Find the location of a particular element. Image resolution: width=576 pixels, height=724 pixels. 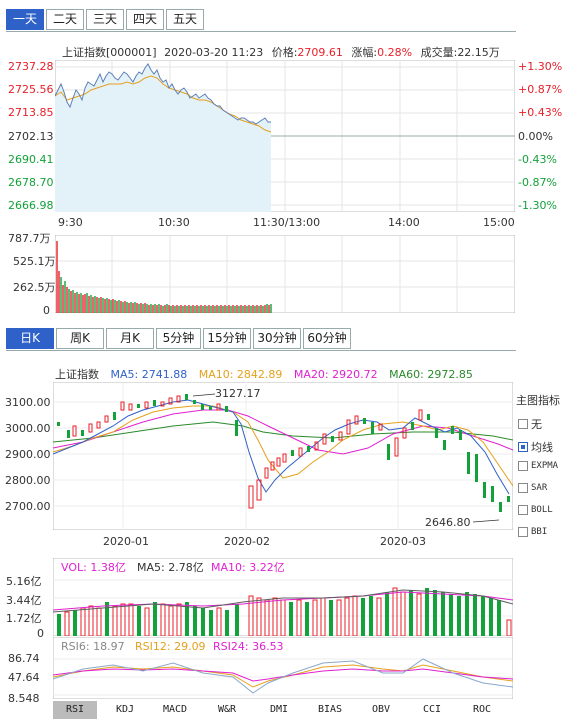

kvol-y-label: 3.44亿 is located at coordinates (24, 600).